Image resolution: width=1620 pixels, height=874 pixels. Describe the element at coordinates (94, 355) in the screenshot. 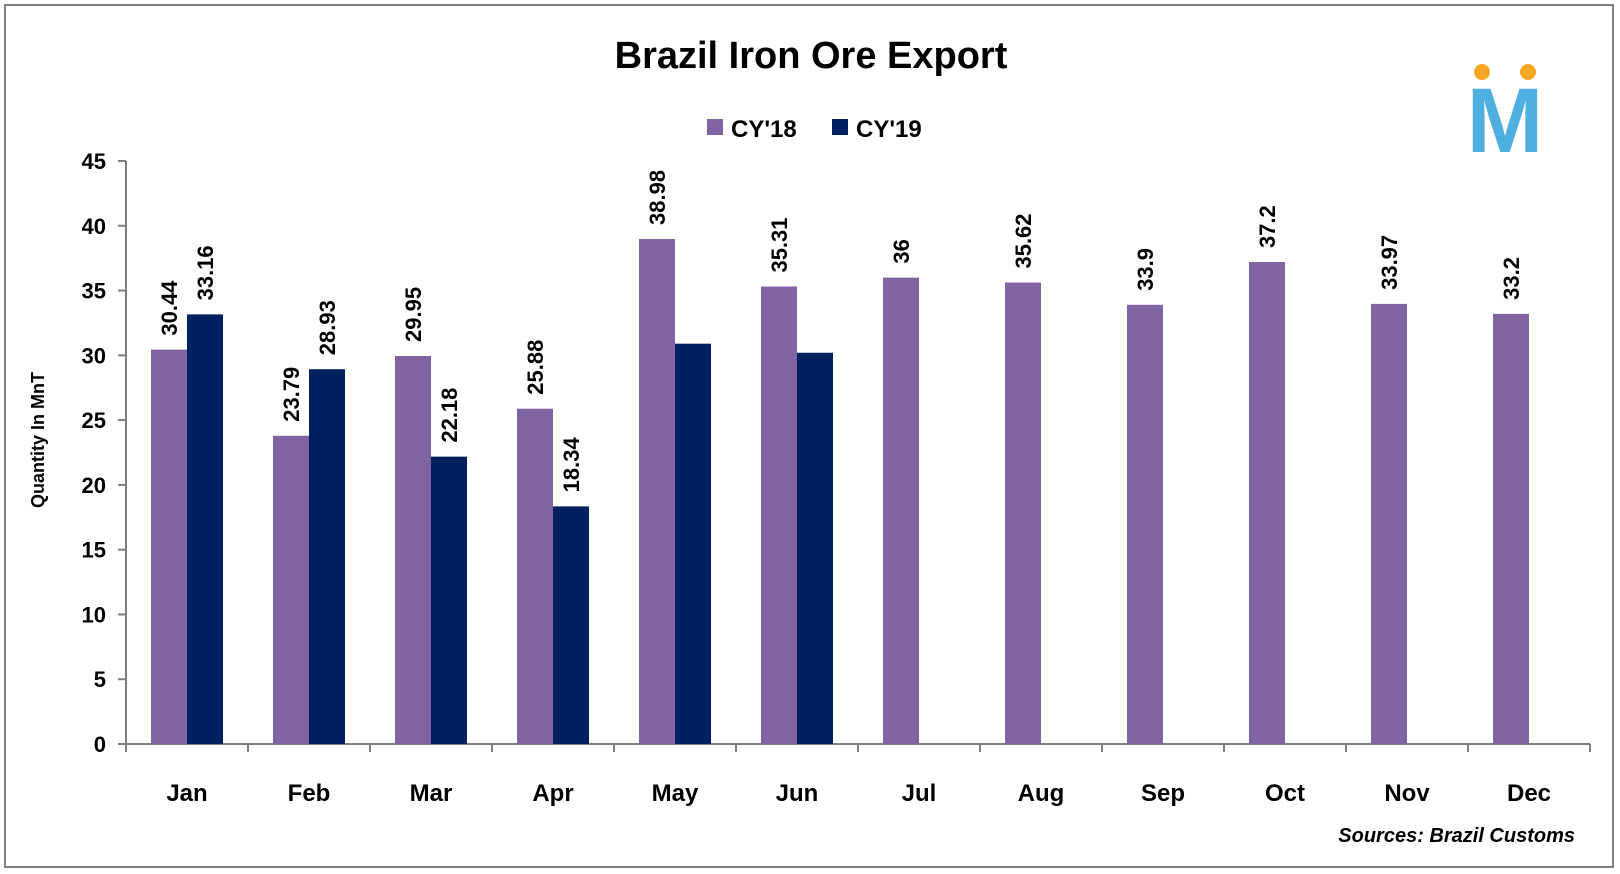

I see `y-tick-label: 30` at that location.